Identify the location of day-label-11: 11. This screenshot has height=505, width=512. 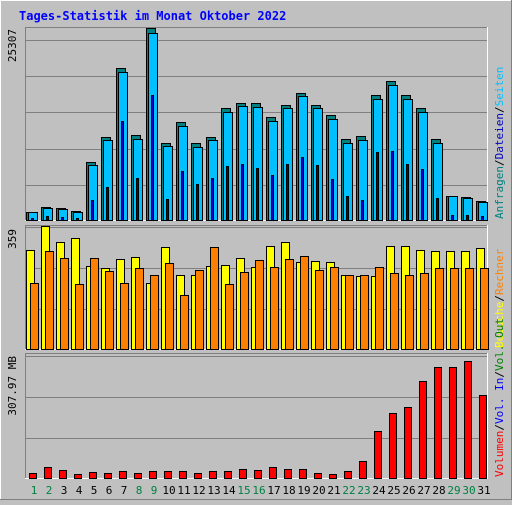
(183, 490).